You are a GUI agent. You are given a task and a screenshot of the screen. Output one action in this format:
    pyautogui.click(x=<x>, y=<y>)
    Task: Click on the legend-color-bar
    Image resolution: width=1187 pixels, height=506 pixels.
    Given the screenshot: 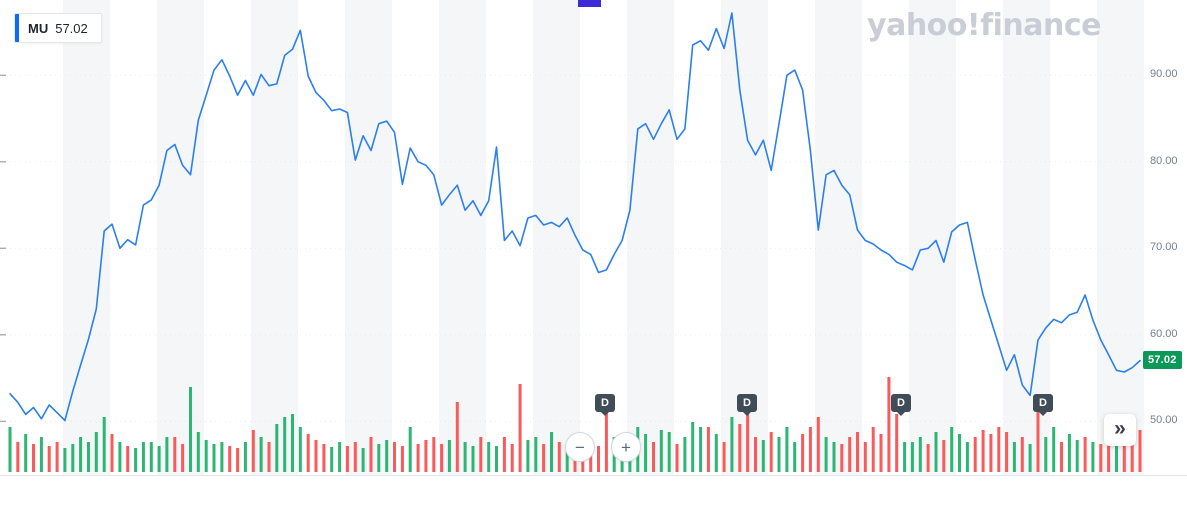 What is the action you would take?
    pyautogui.click(x=17, y=28)
    